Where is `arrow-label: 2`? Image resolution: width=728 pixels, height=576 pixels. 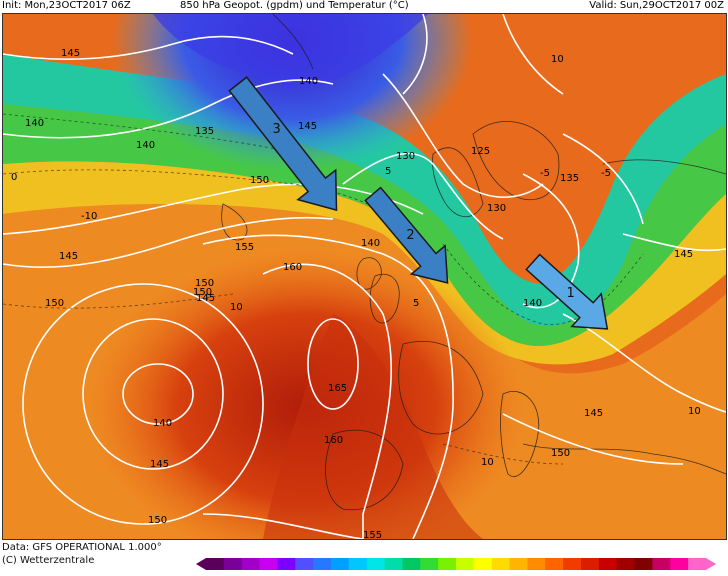 arrow-label: 2 is located at coordinates (410, 235).